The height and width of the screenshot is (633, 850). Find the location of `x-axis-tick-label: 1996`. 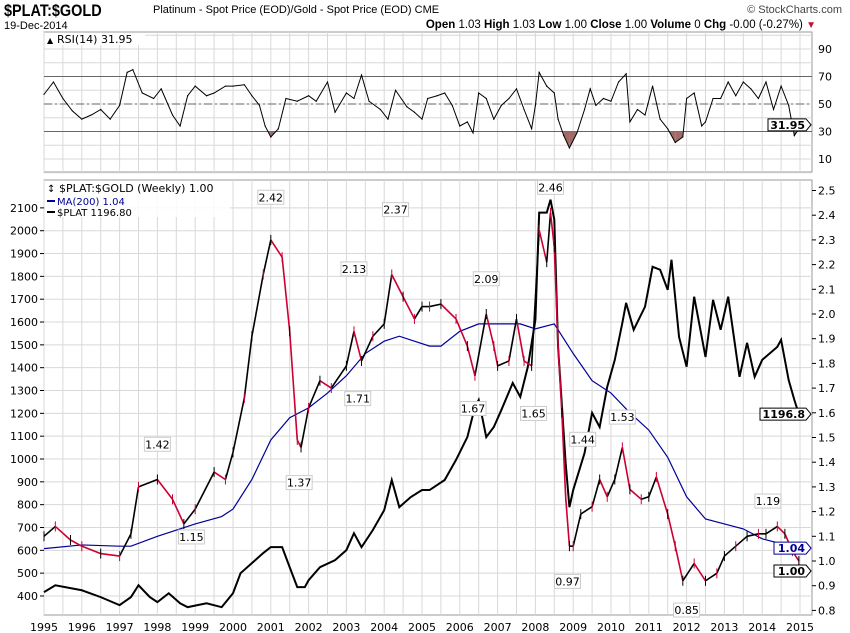

x-axis-tick-label: 1996 is located at coordinates (82, 627).